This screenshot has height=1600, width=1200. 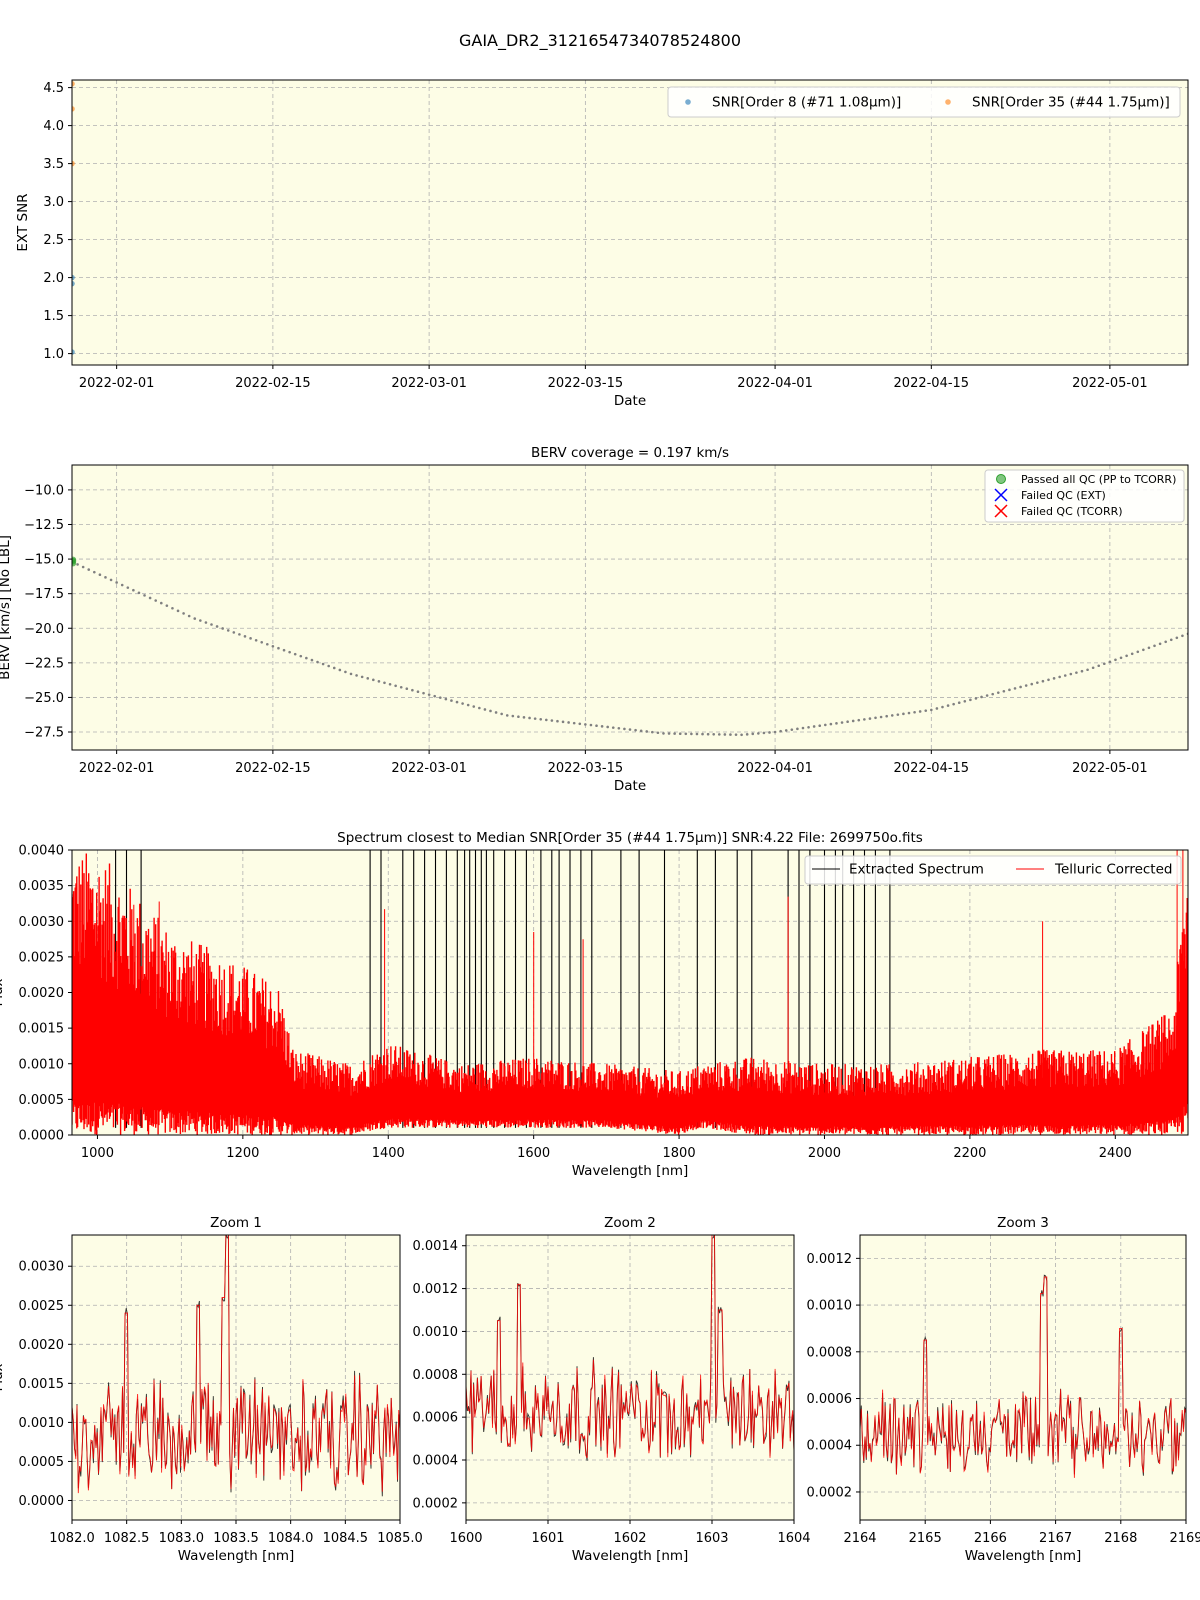 What do you see at coordinates (44, 663) in the screenshot?
I see `berv-ytick-label: −22.5` at bounding box center [44, 663].